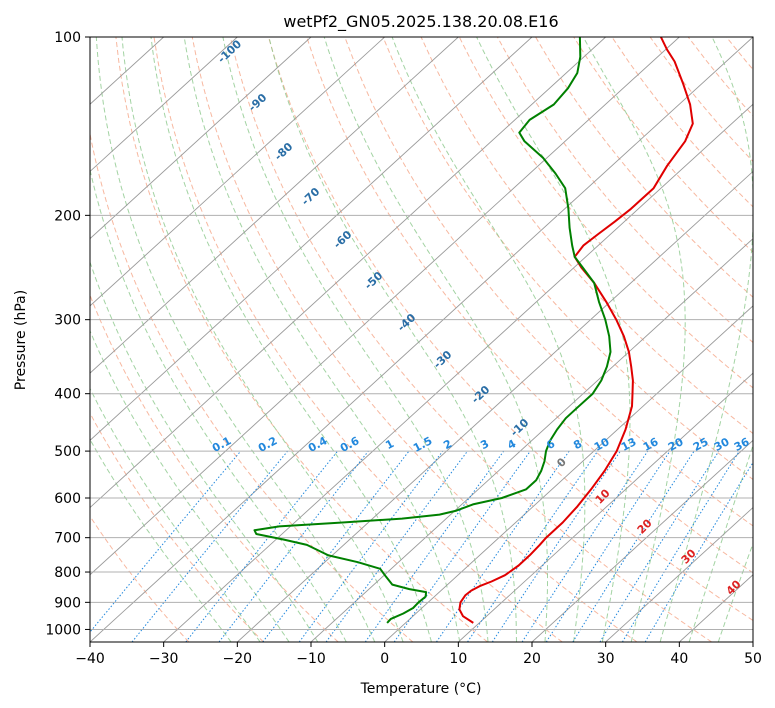  I want to click on isotherm-label: -100, so click(229, 51).